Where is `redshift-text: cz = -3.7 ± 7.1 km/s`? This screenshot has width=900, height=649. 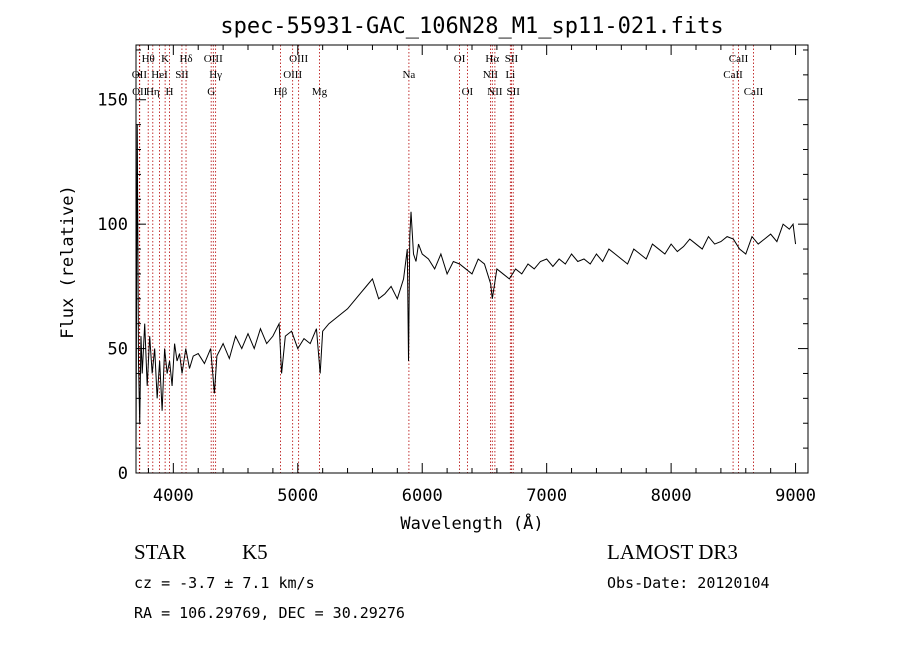
redshift-text: cz = -3.7 ± 7.1 km/s is located at coordinates (224, 583).